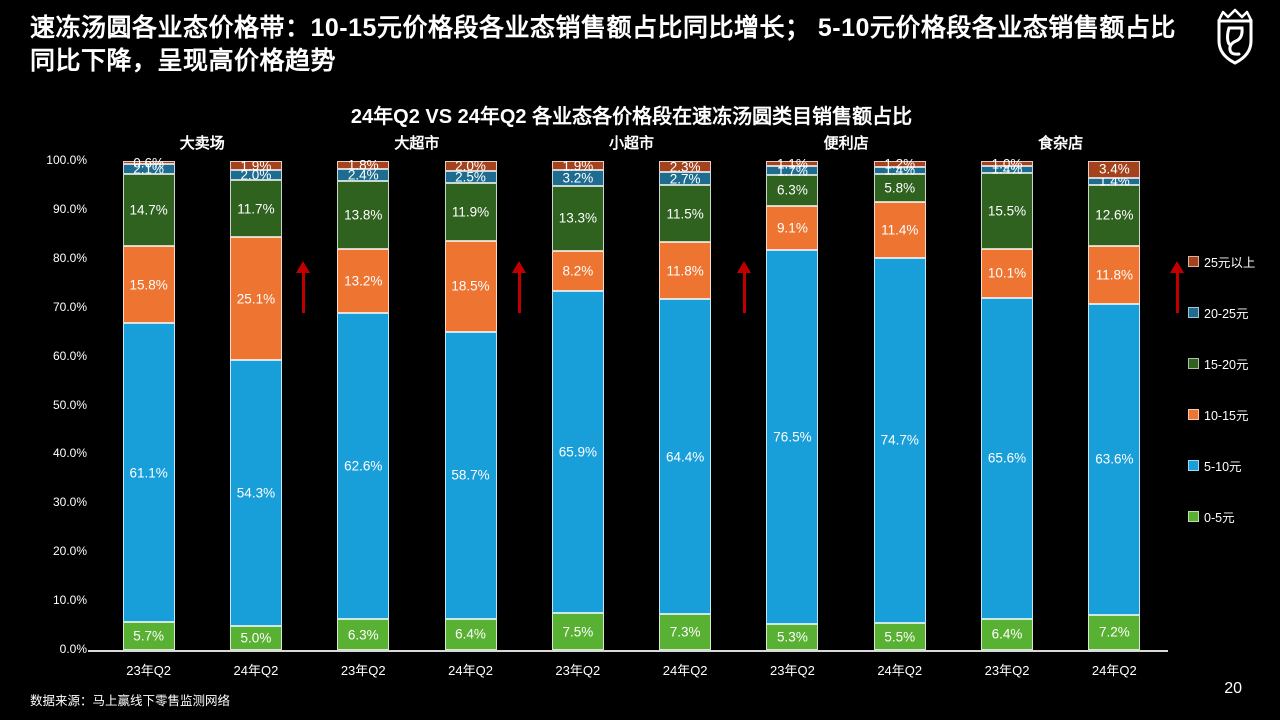 The height and width of the screenshot is (720, 1280). Describe the element at coordinates (1007, 403) in the screenshot. I see `bar-column: 6.4% 65.6% 10.1% 15.5% 1.4% 1.0%` at that location.